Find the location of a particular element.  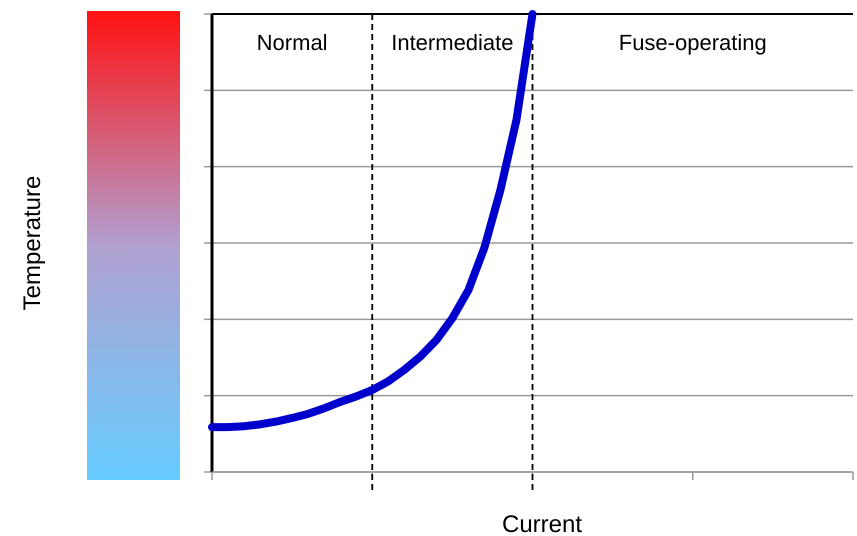

annotation: Intermediate is located at coordinates (452, 42).